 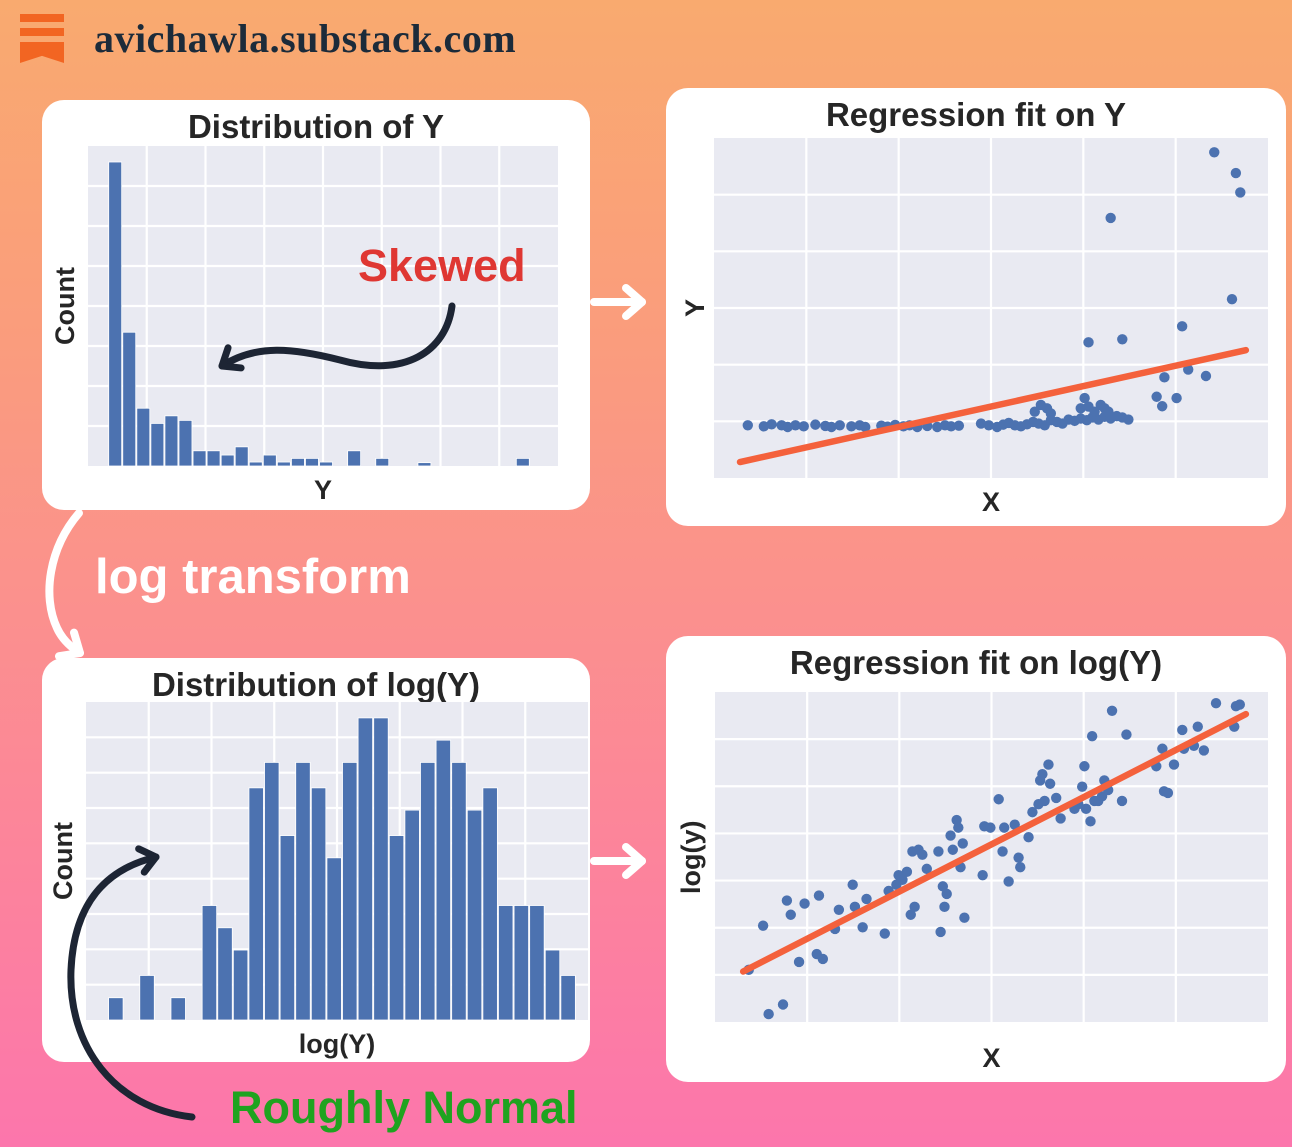 I want to click on chart-title: Distribution of log(Y), so click(x=316, y=684).